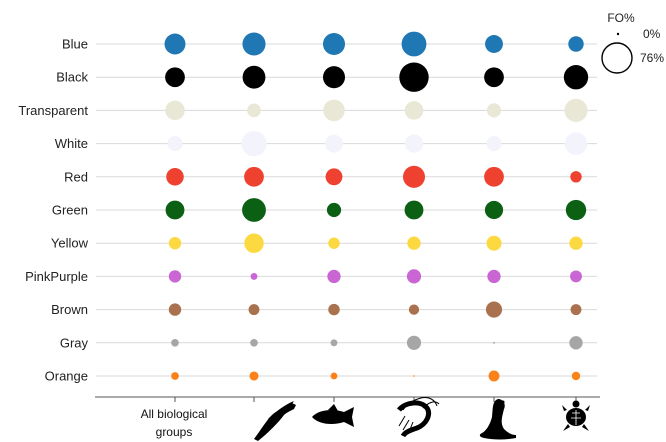  I want to click on row-label: Yellow, so click(70, 243).